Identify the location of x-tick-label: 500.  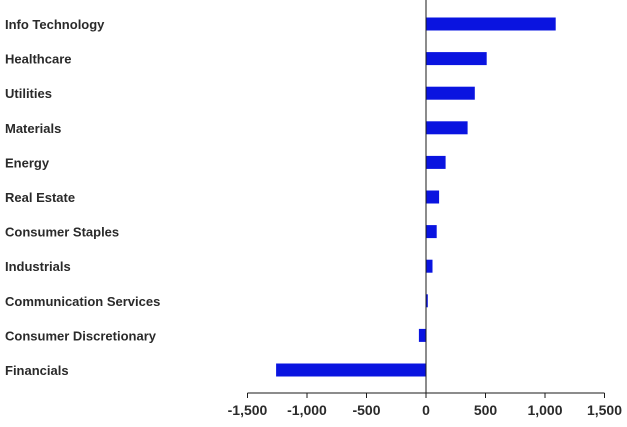
(486, 410).